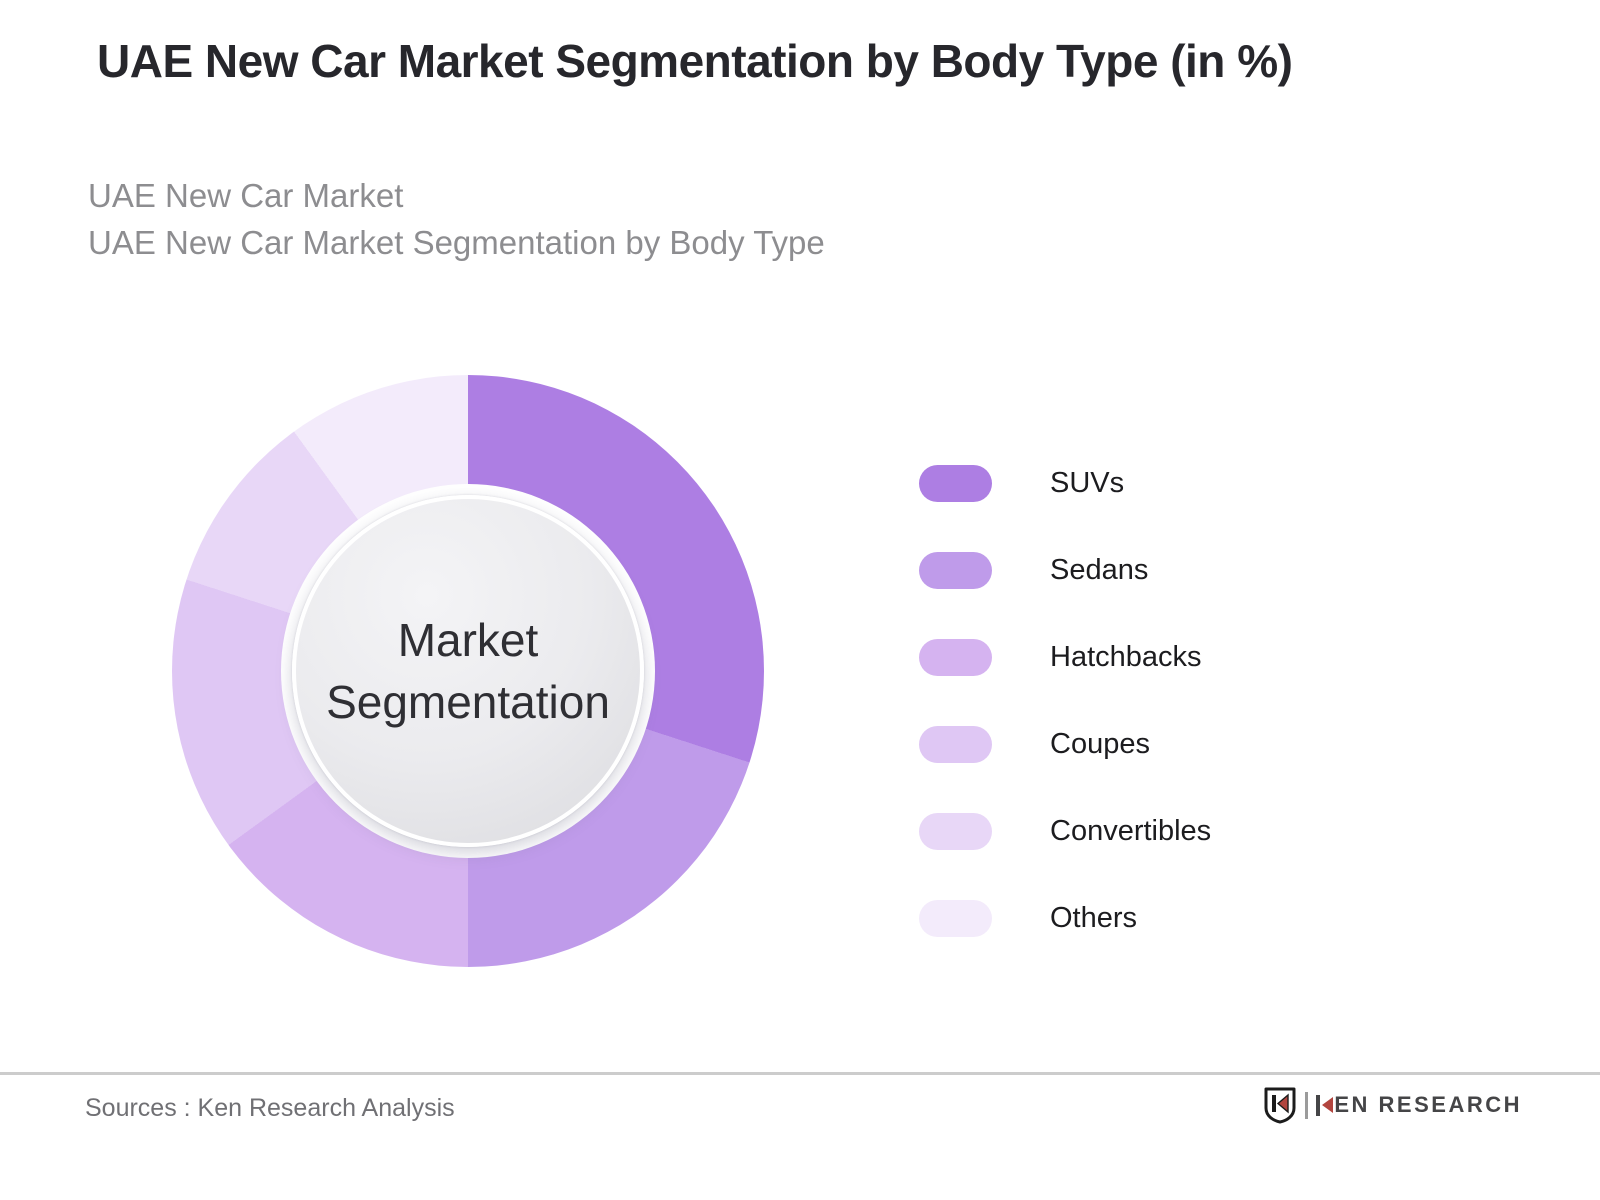 This screenshot has width=1600, height=1200. Describe the element at coordinates (246, 195) in the screenshot. I see `subtitle-line-1: UAE New Car Market` at that location.